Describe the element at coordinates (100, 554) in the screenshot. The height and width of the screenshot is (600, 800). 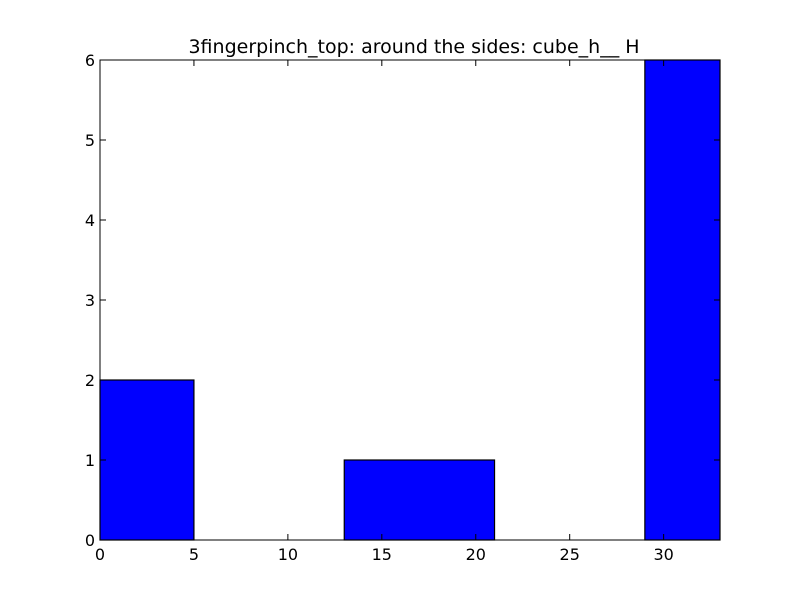
I see `x-tick-label-0: 0` at that location.